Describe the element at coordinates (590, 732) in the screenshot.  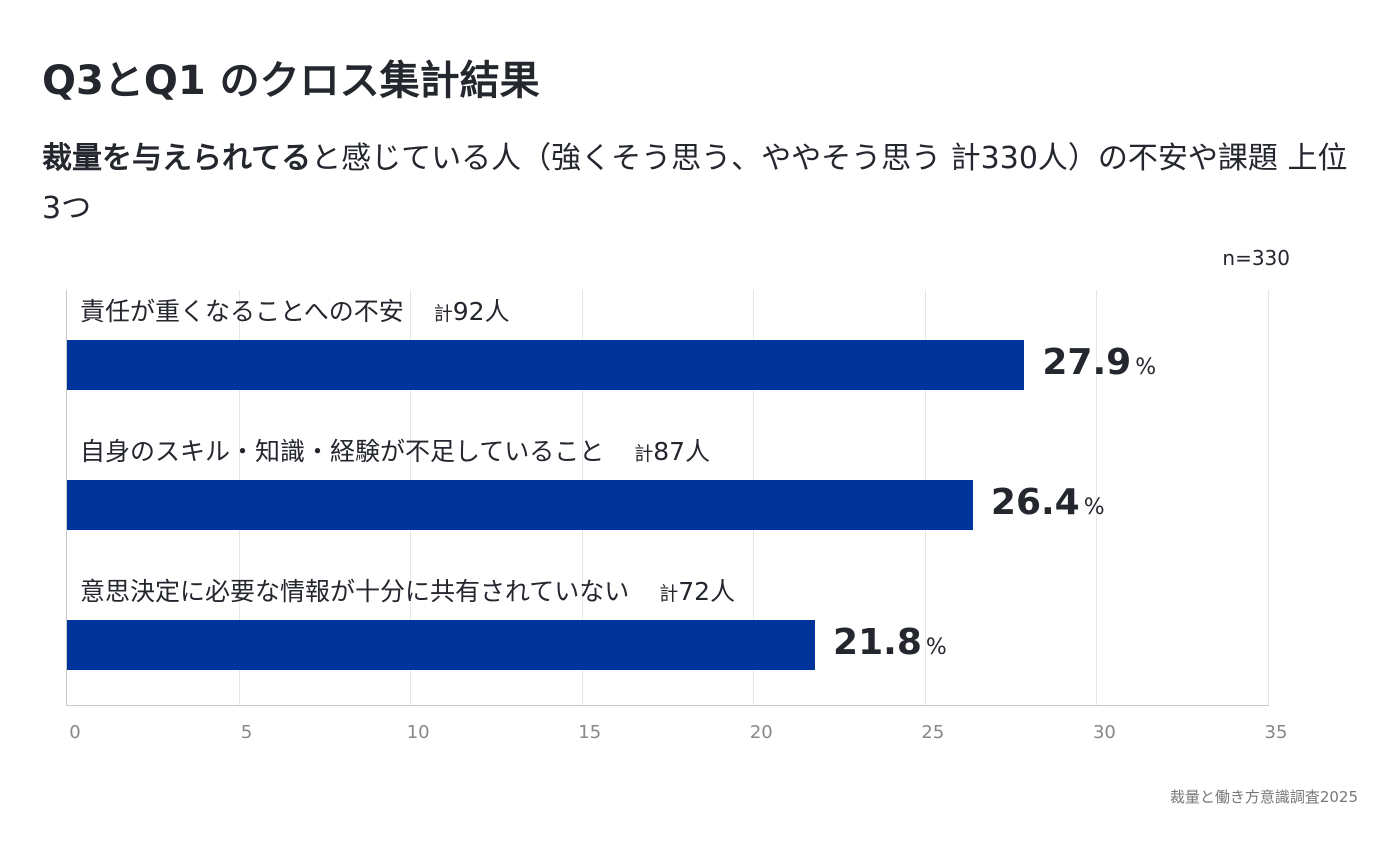
I see `x-tick-label: 15` at that location.